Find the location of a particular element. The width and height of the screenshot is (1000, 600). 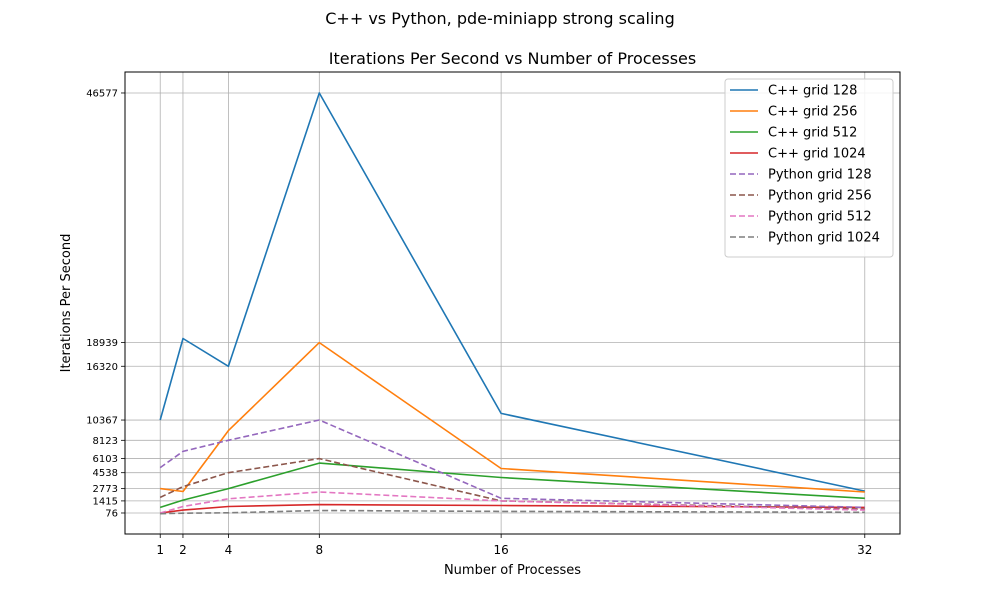

legend-label: Python grid 256 is located at coordinates (820, 196).